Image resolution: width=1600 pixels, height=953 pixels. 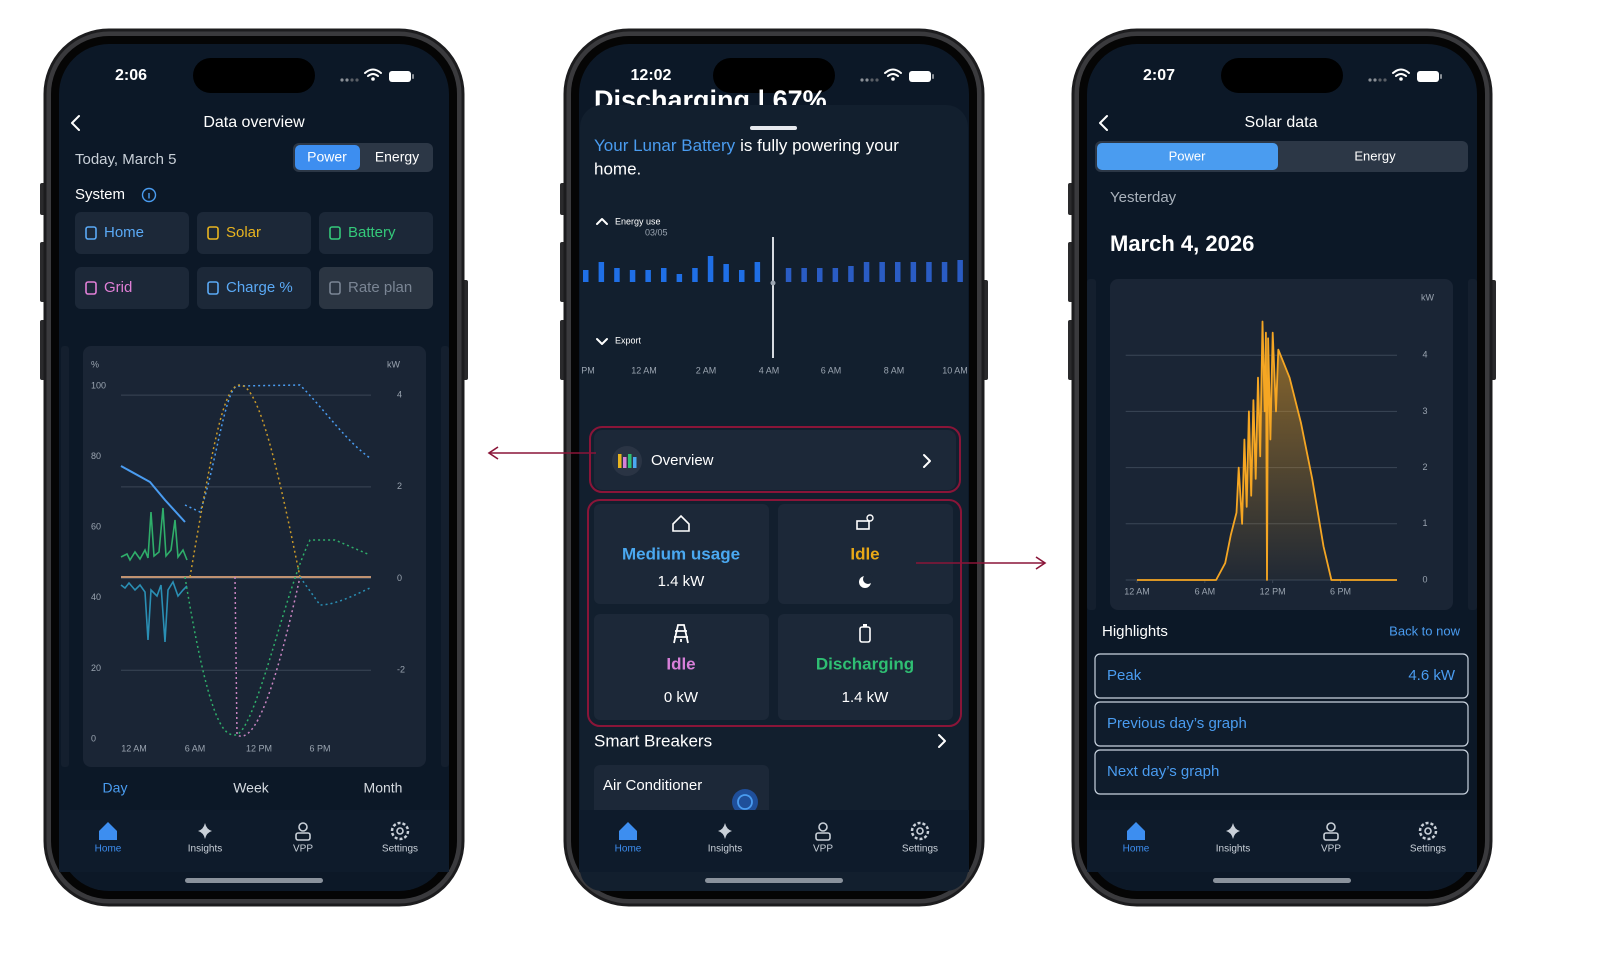 I want to click on status-time: 2:07, so click(x=1159, y=75).